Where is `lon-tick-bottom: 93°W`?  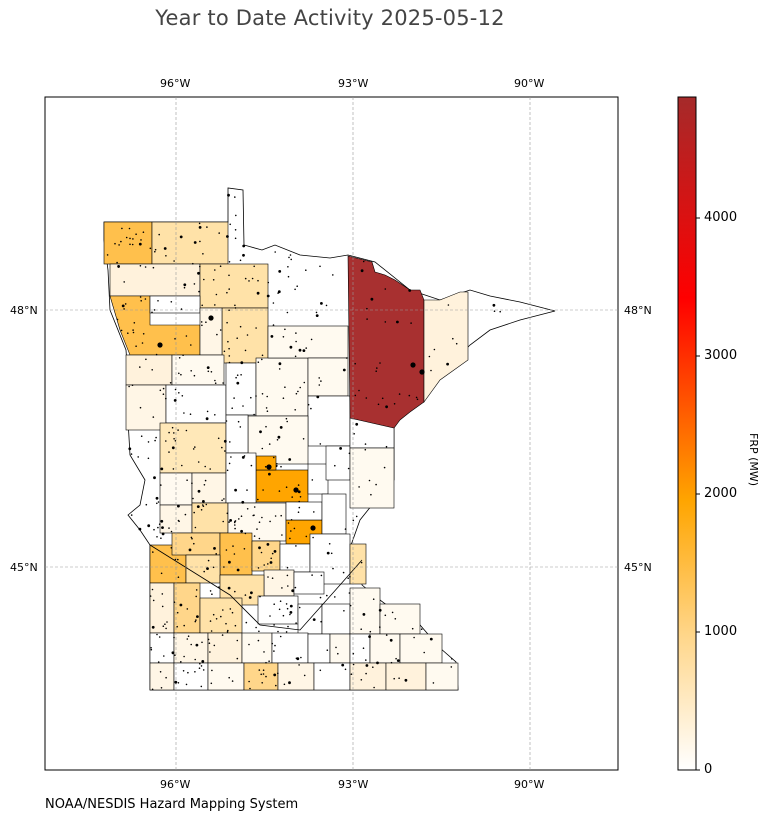 lon-tick-bottom: 93°W is located at coordinates (353, 784).